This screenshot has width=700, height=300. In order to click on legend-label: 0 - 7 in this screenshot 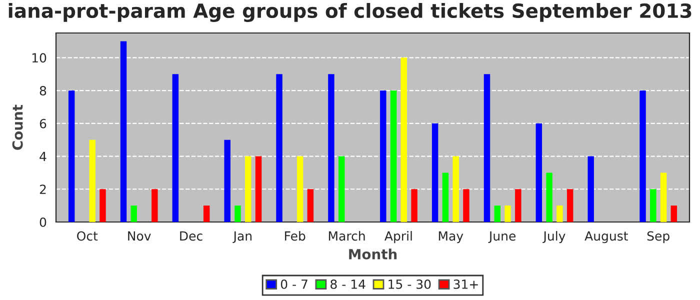, I will do `click(294, 284)`.